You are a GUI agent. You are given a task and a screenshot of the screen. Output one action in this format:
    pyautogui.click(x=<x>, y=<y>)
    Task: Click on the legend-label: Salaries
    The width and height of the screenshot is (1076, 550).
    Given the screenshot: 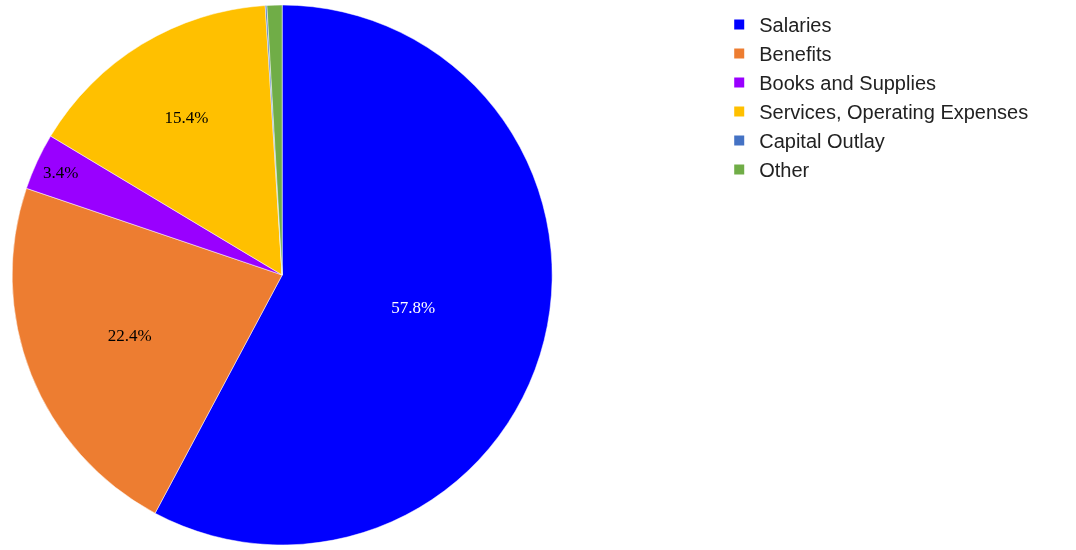 What is the action you would take?
    pyautogui.click(x=795, y=25)
    